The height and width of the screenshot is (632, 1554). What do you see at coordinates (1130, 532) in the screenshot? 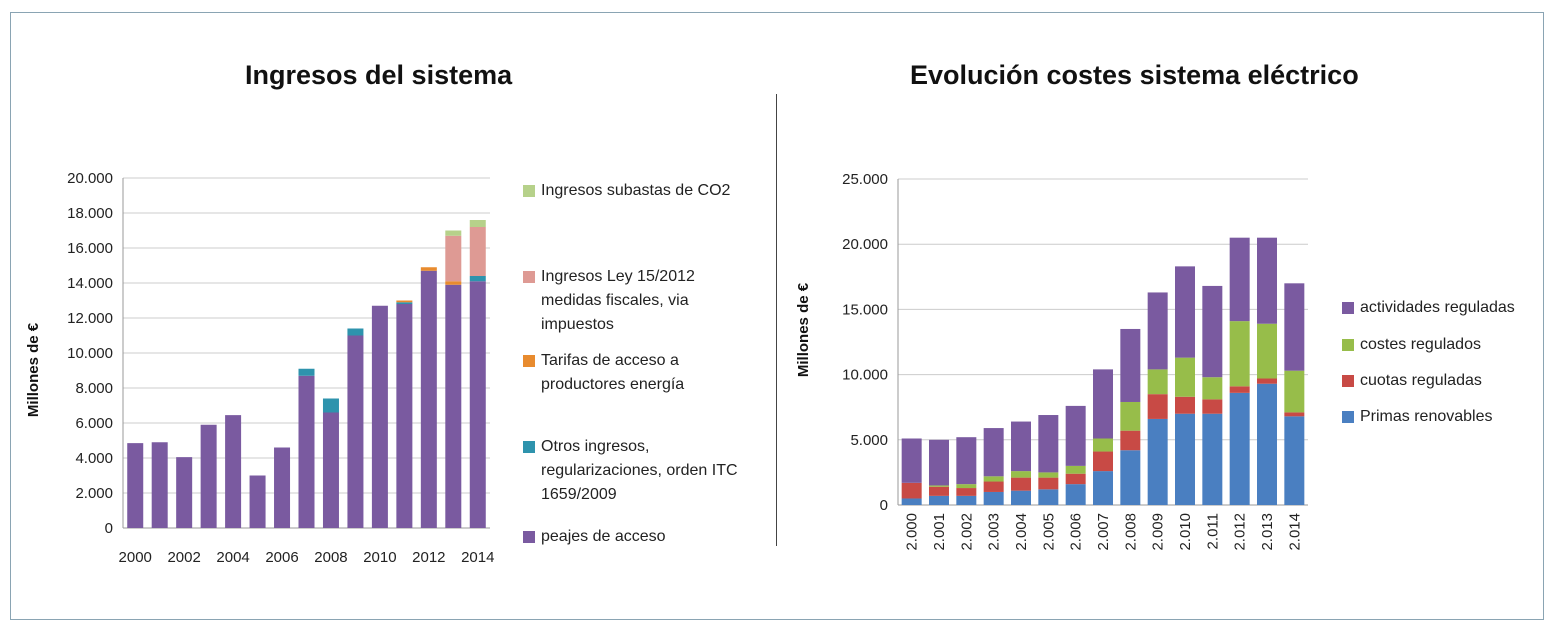
I see `x-tick-label: 2.008` at bounding box center [1130, 532].